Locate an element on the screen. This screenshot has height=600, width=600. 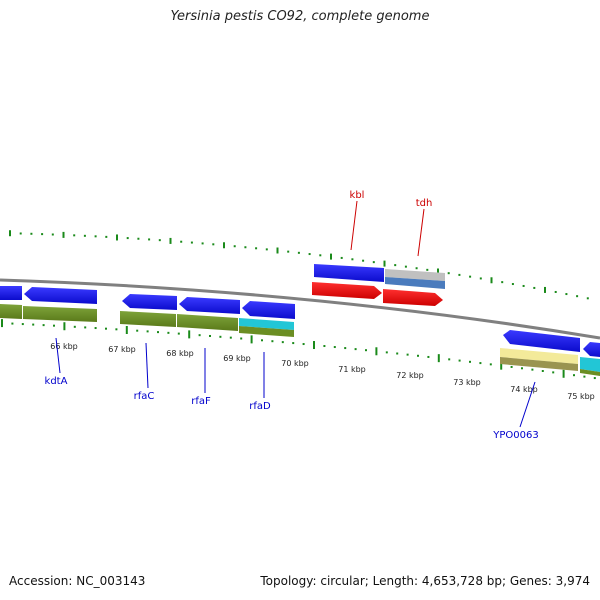
upper-tick-ring is located at coordinates (299, 265).